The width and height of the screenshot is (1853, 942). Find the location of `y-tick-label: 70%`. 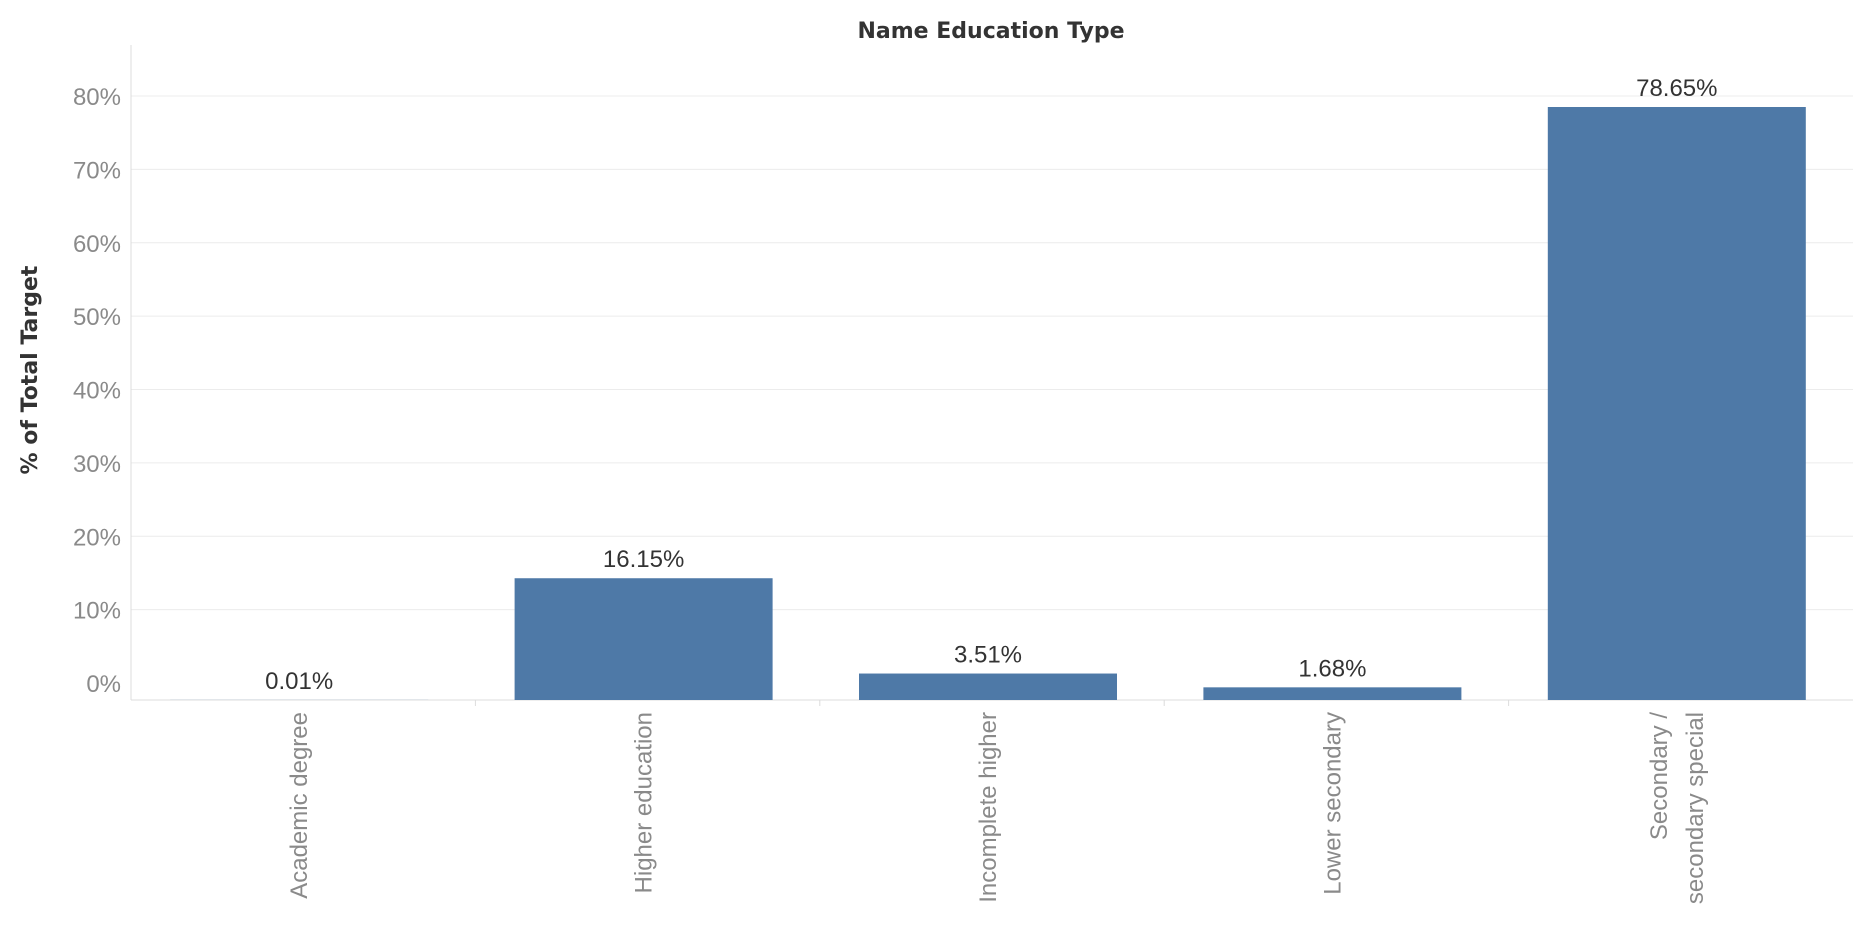

y-tick-label: 70% is located at coordinates (97, 170).